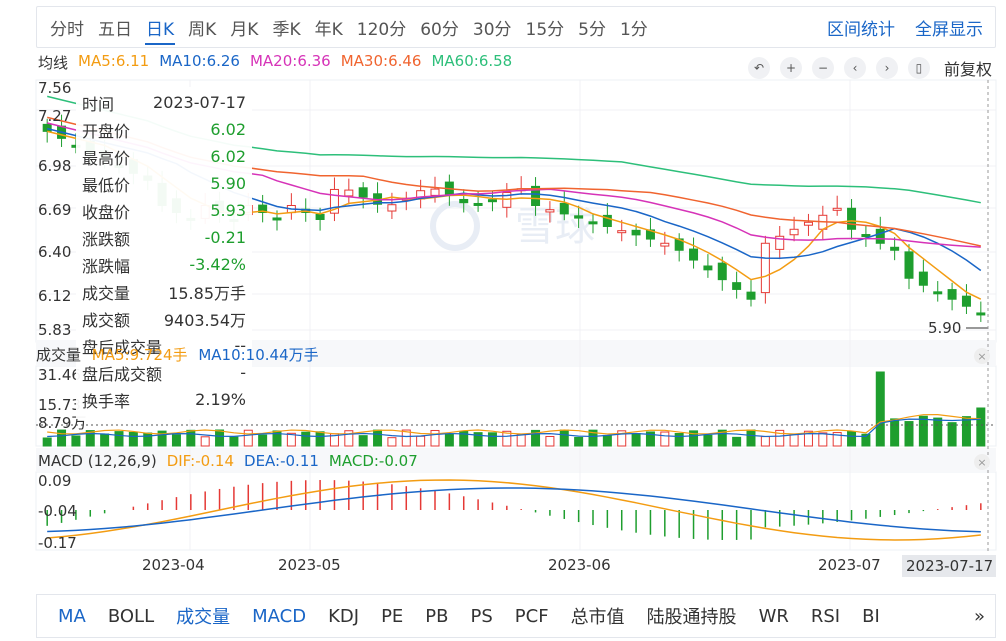  What do you see at coordinates (514, 424) in the screenshot?
I see `volume-ma5-line` at bounding box center [514, 424].